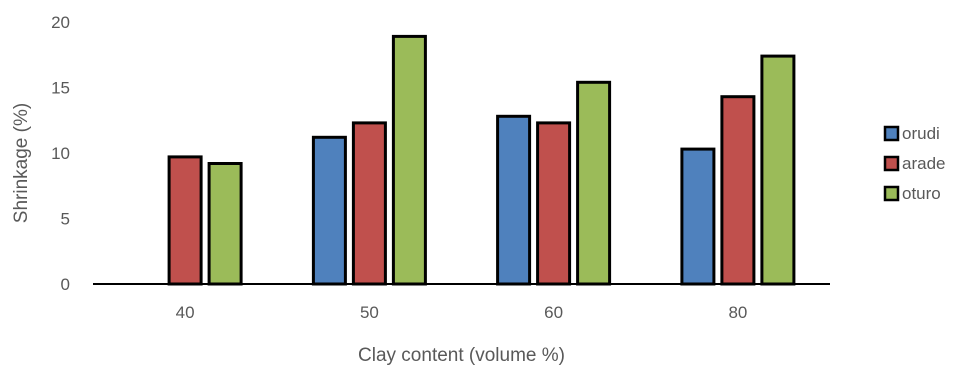  What do you see at coordinates (462, 312) in the screenshot?
I see `x-tick-labels: 40 50 60 80` at bounding box center [462, 312].